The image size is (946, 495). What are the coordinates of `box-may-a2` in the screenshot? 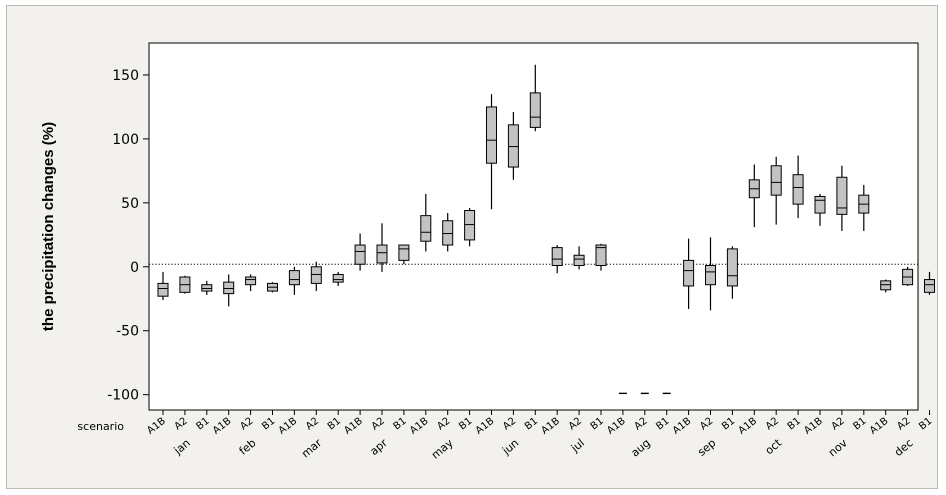 It's located at (448, 233).